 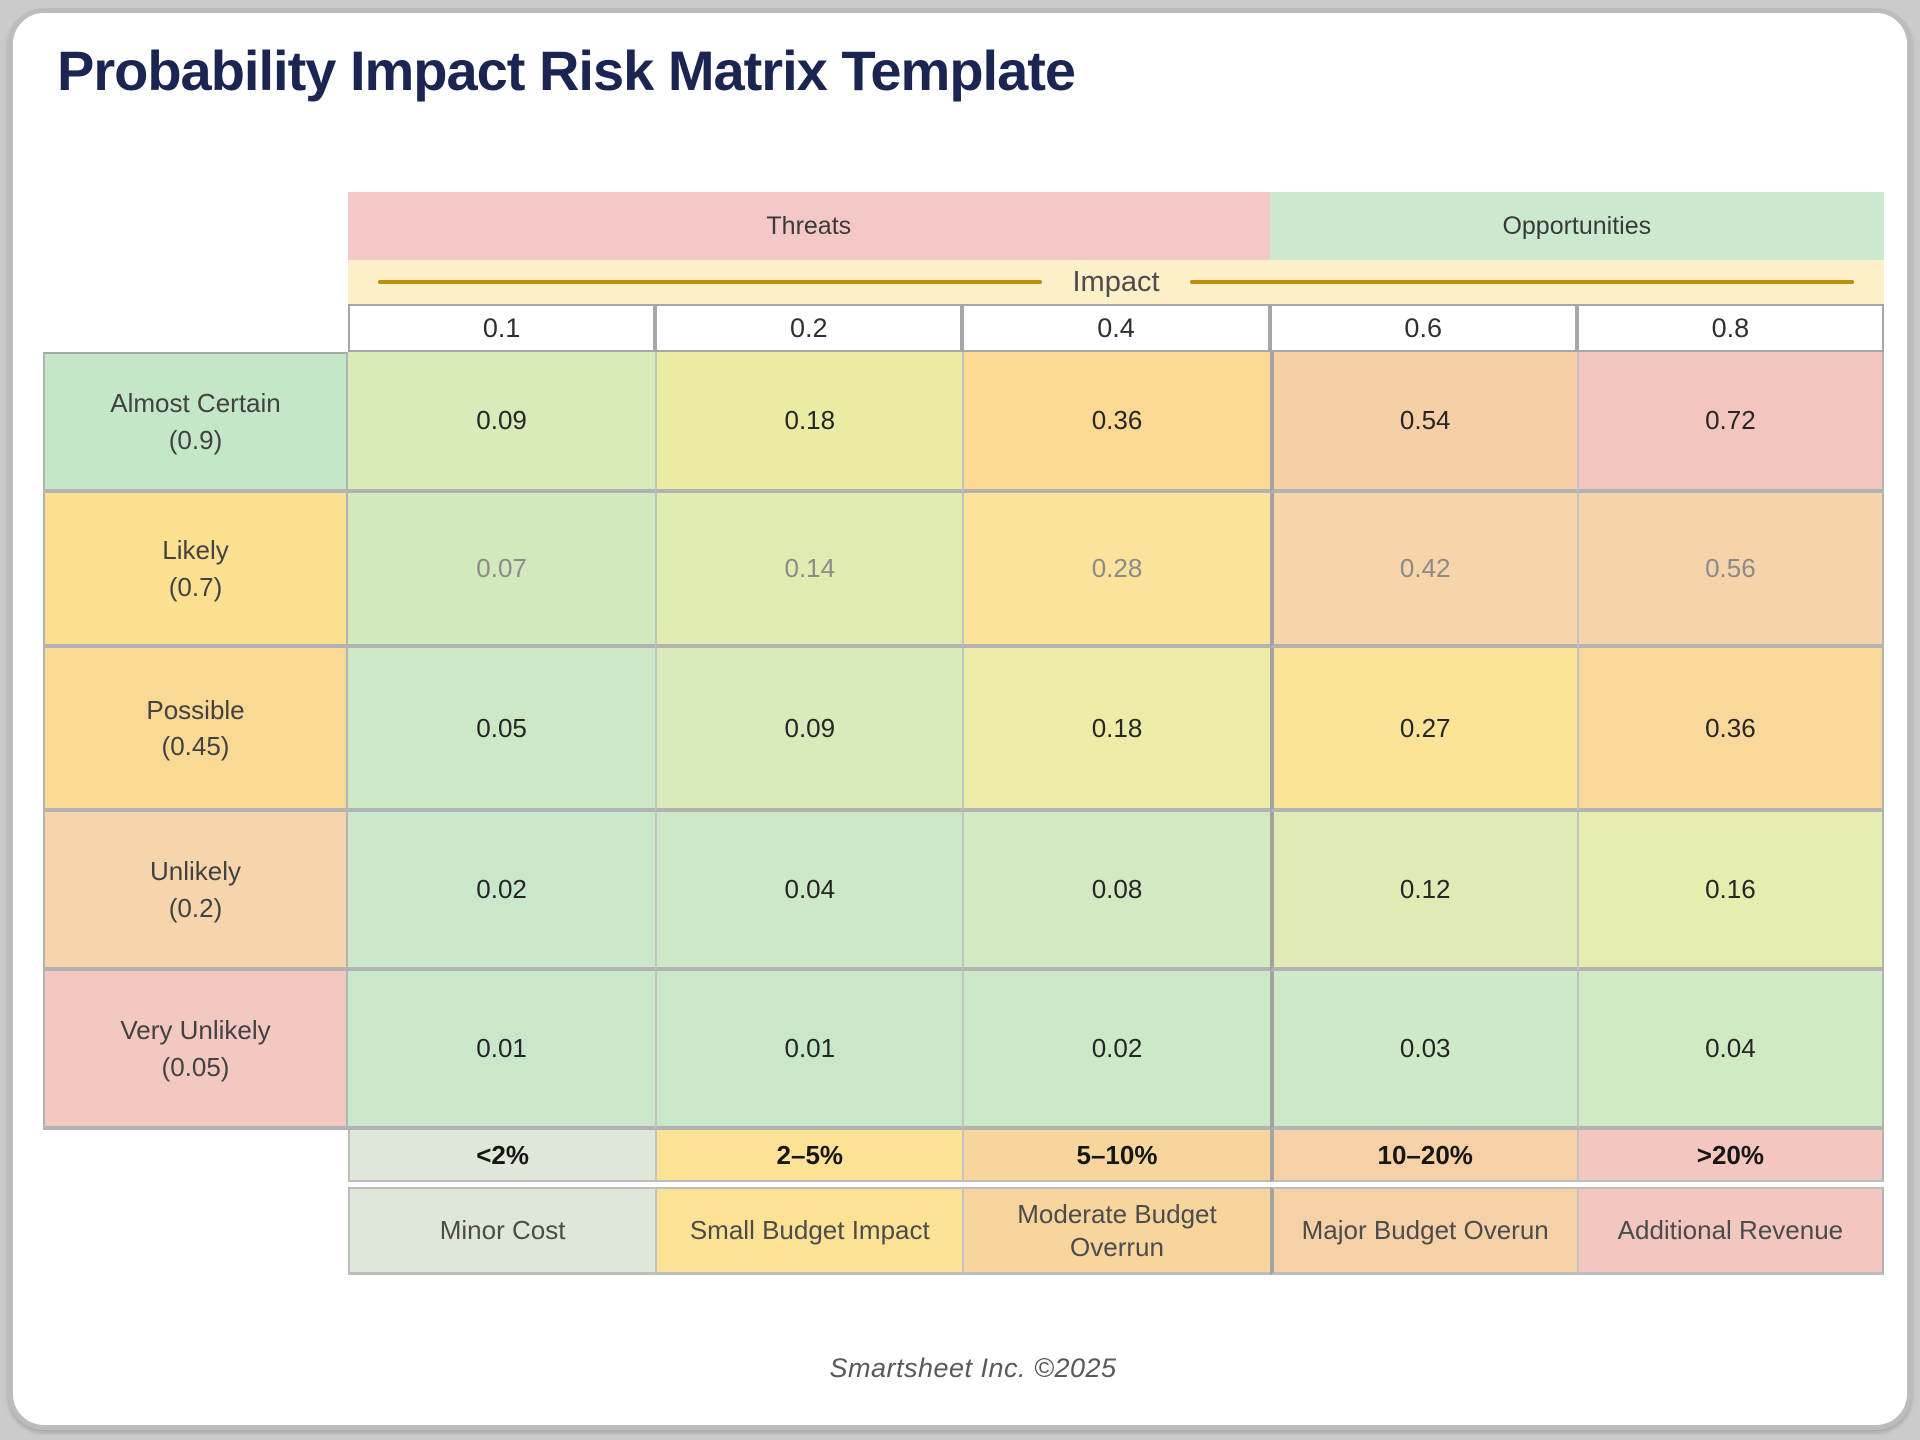 I want to click on impact-axis-label: Impact, so click(x=1116, y=281).